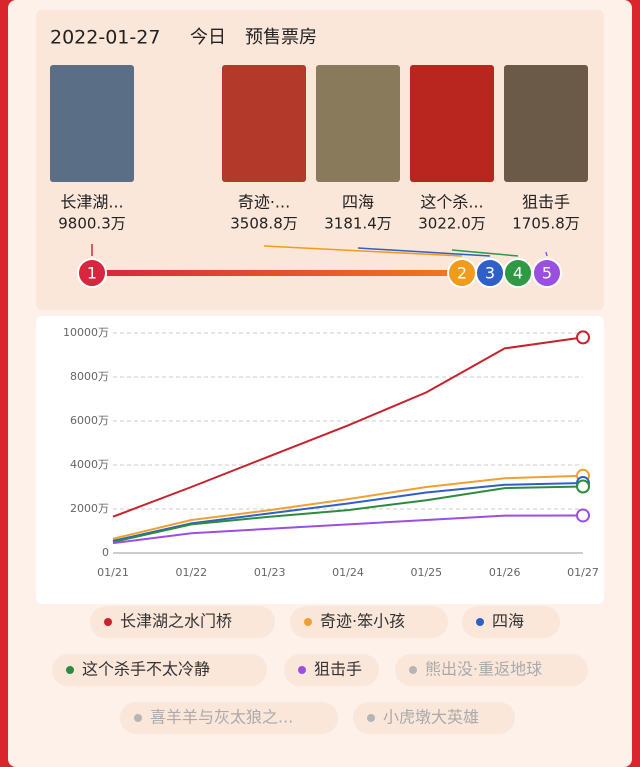 The width and height of the screenshot is (640, 767). I want to click on header-today: 今日, so click(208, 37).